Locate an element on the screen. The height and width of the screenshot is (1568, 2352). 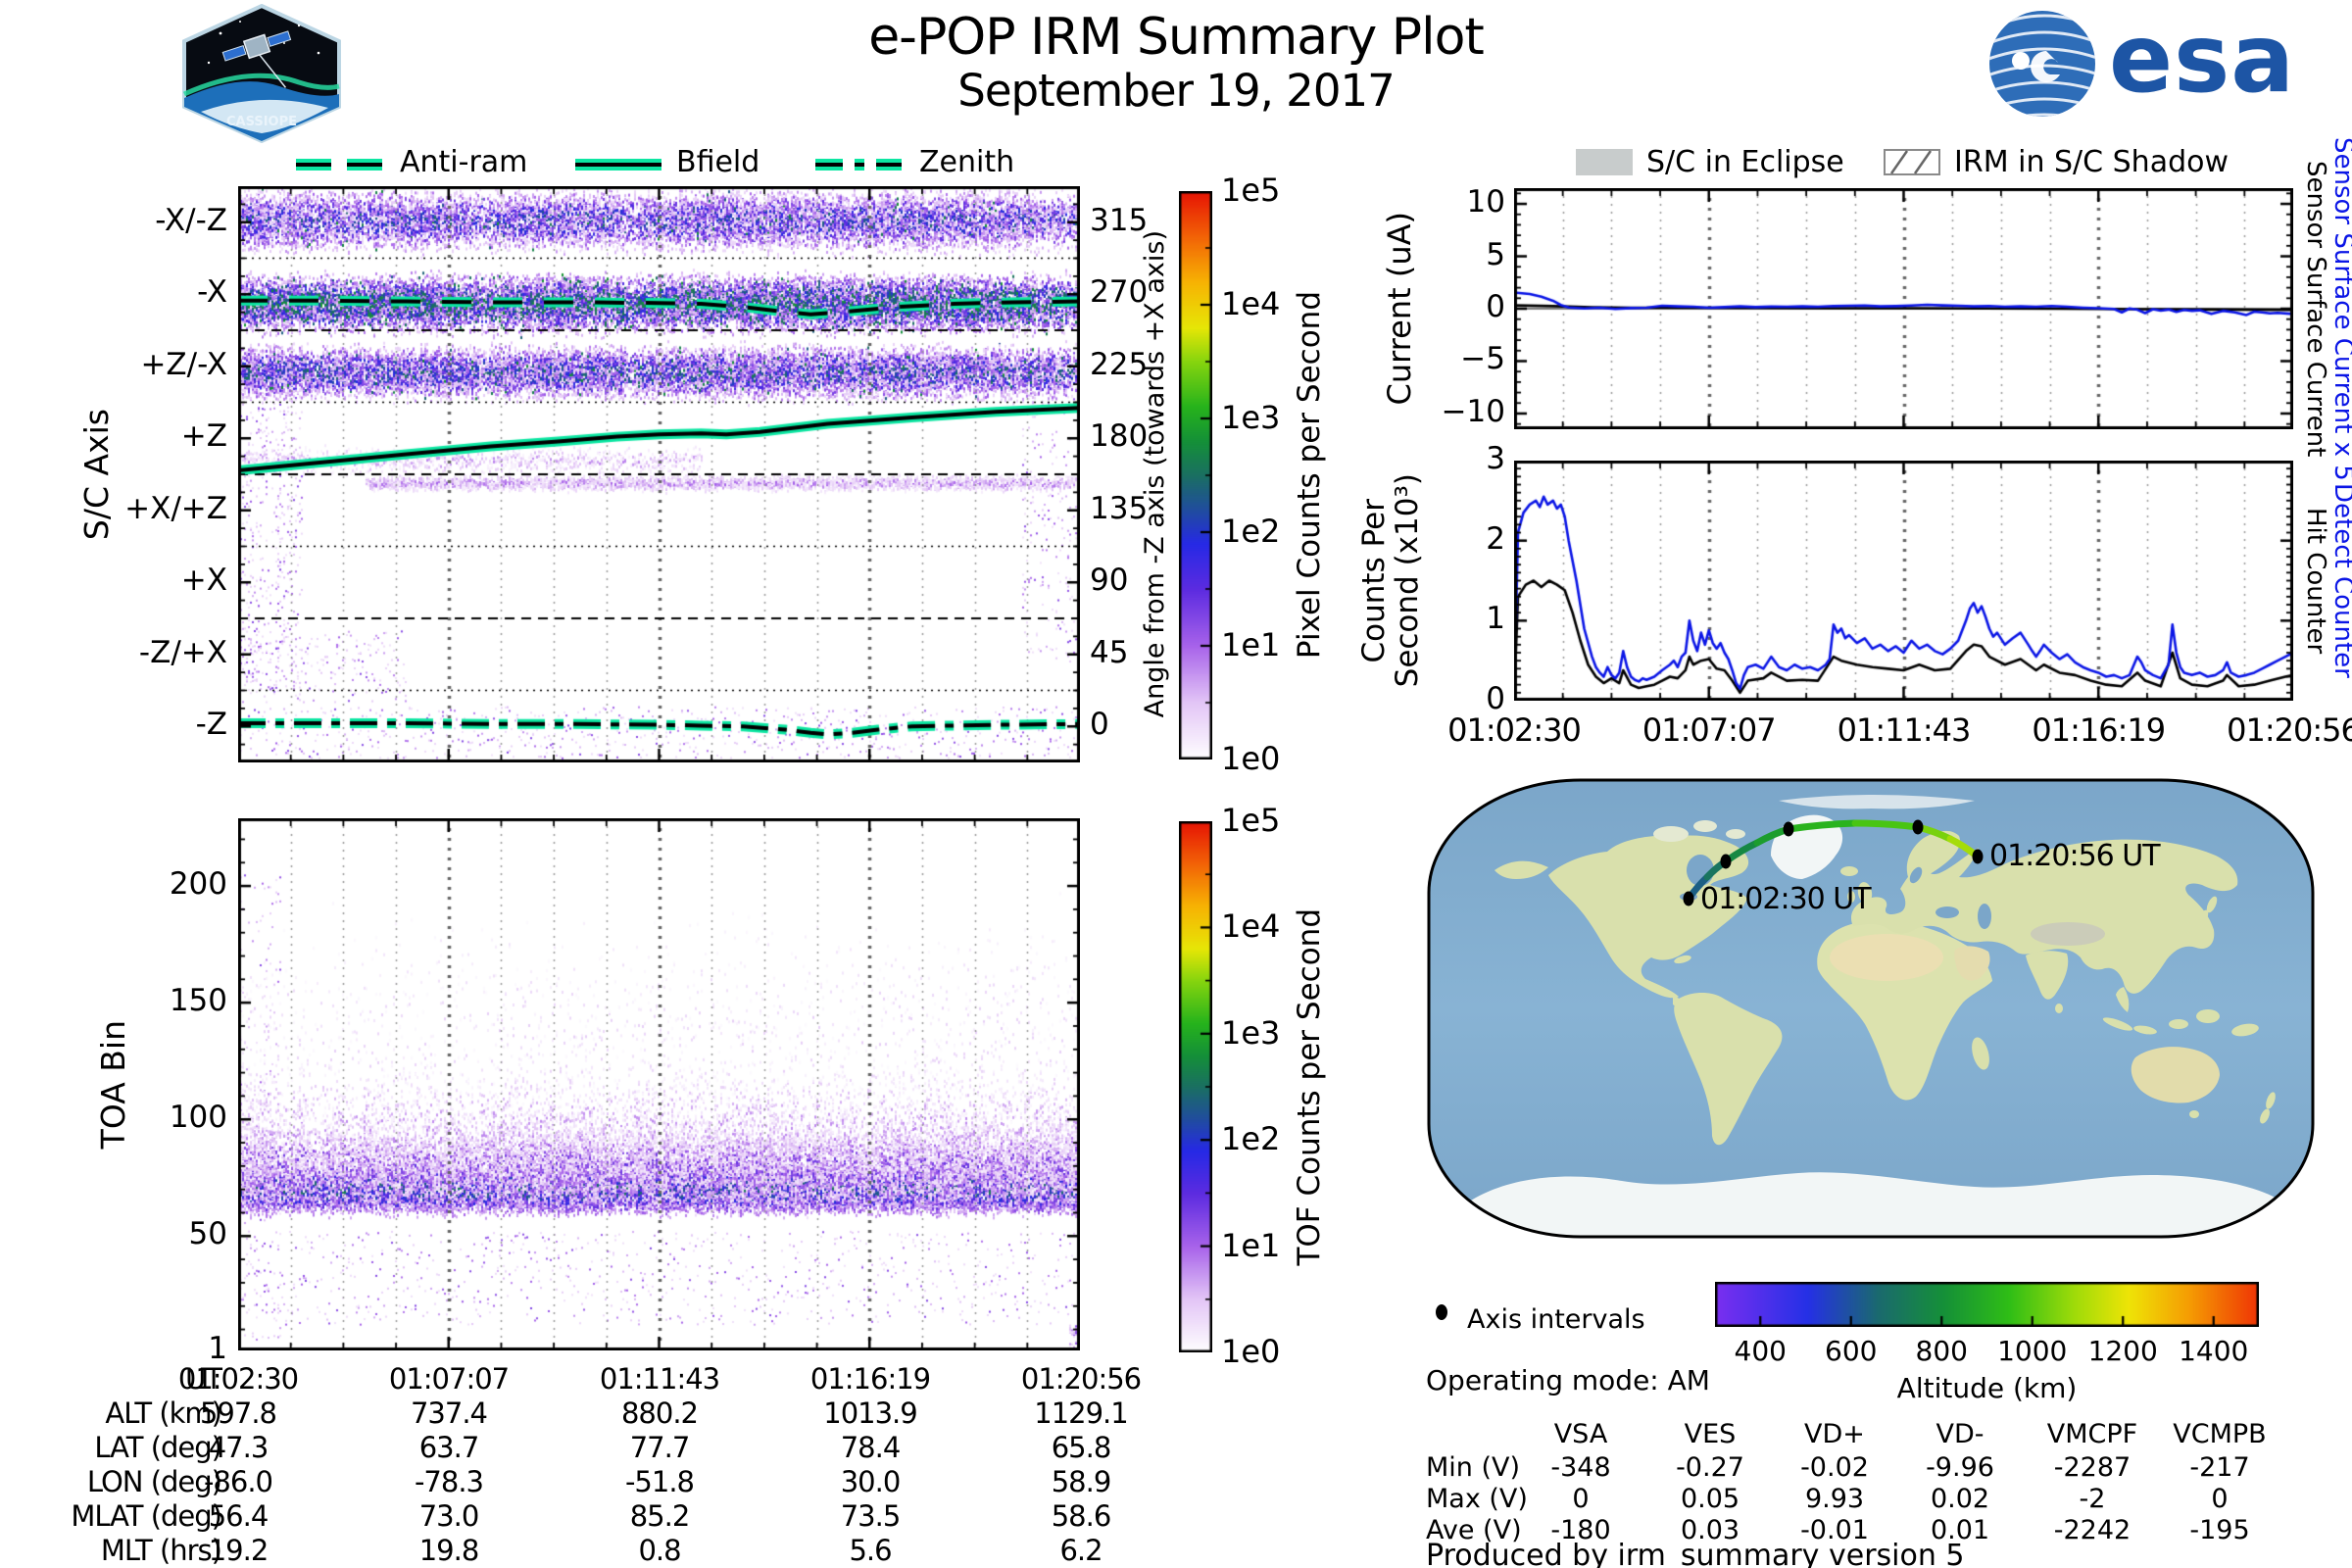
map-continents is located at coordinates (1872, 1016).